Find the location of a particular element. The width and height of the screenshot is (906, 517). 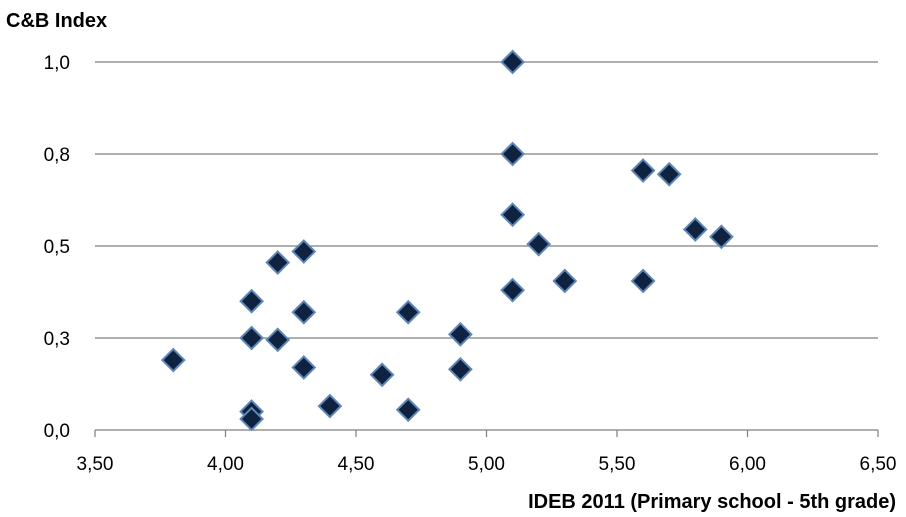

y-tick-label: 0,8 is located at coordinates (57, 155).